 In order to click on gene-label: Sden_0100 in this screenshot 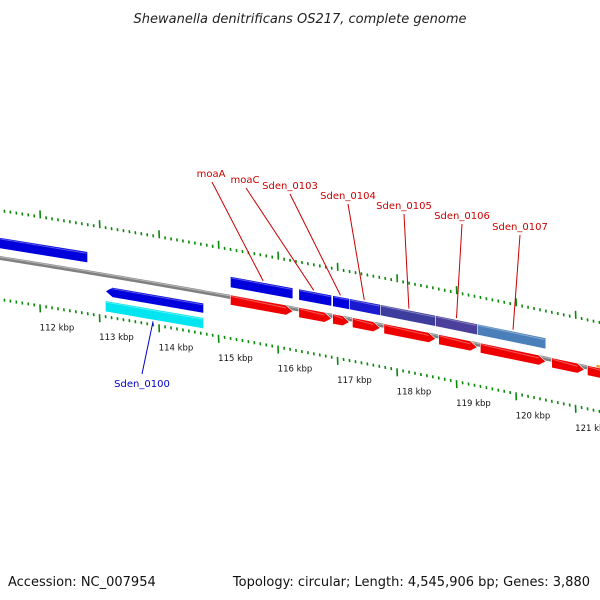, I will do `click(142, 384)`.